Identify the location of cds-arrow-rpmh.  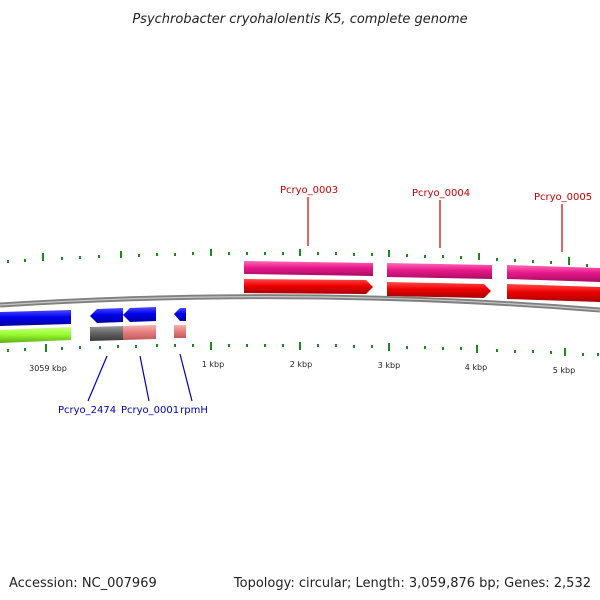
(180, 314).